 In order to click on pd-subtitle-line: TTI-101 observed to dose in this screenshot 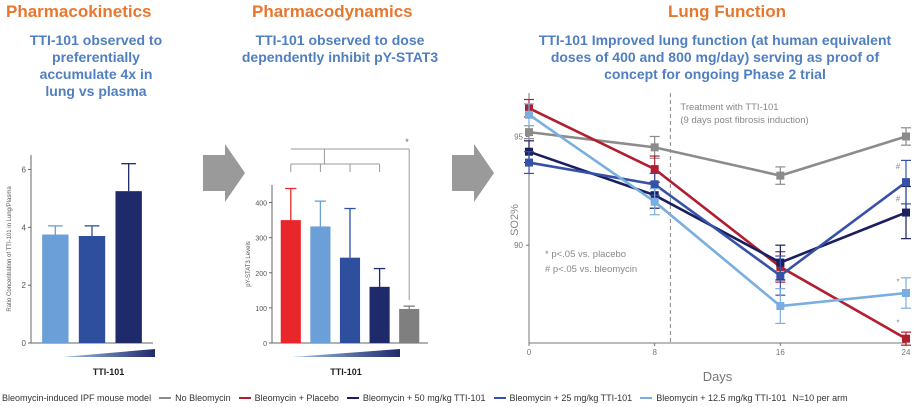, I will do `click(340, 40)`.